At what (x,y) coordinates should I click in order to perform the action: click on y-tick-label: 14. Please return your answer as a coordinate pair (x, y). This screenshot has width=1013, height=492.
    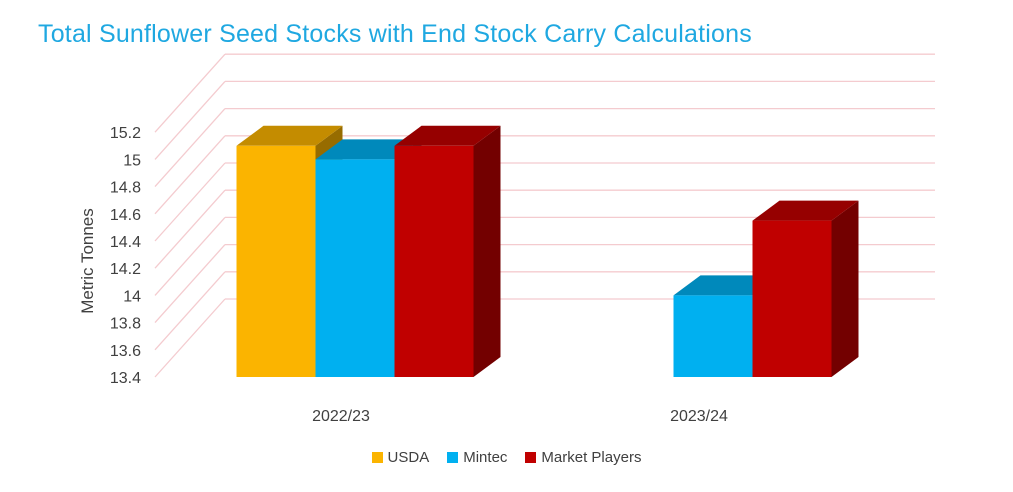
    Looking at the image, I should click on (132, 296).